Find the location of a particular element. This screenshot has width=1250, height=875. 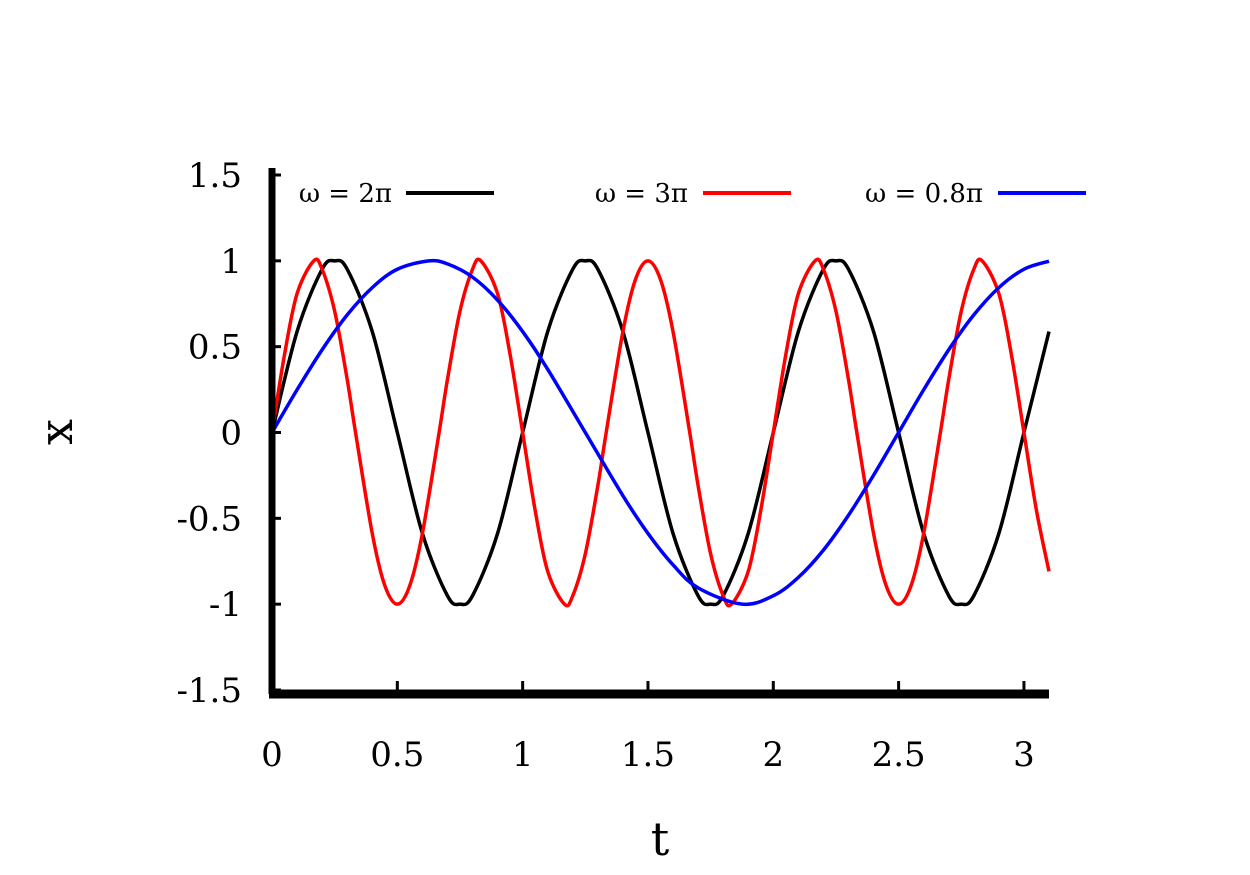

y-tick-label-6: 1.5 is located at coordinates (215, 176).